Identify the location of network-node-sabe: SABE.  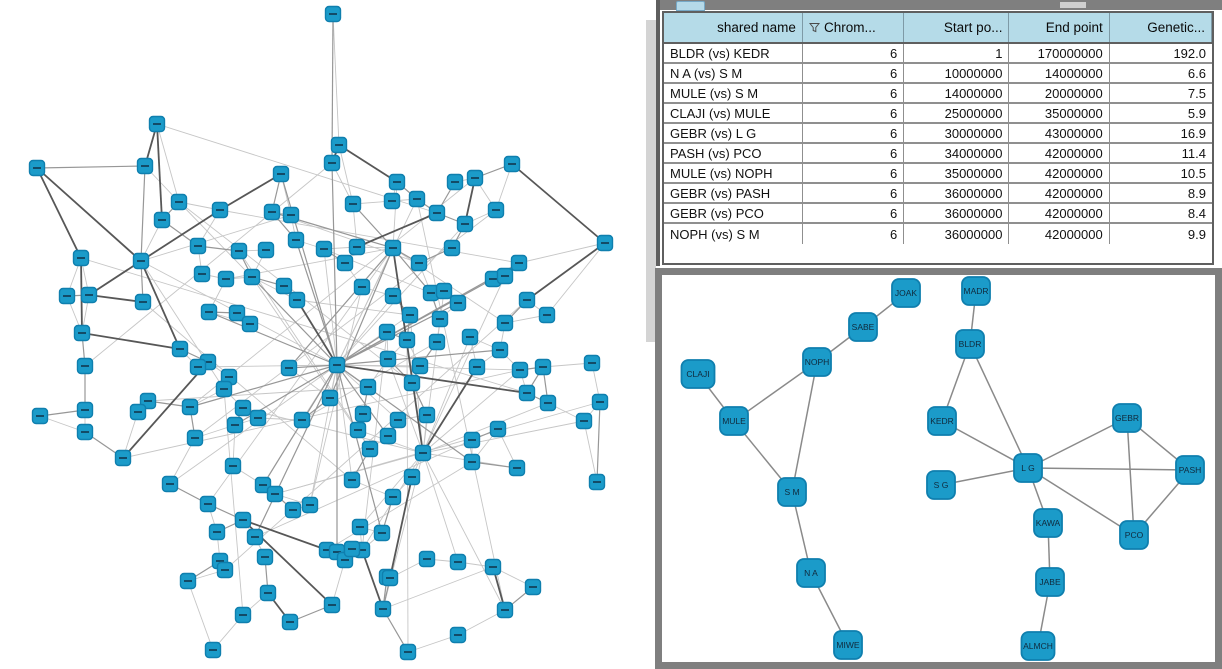
(863, 327).